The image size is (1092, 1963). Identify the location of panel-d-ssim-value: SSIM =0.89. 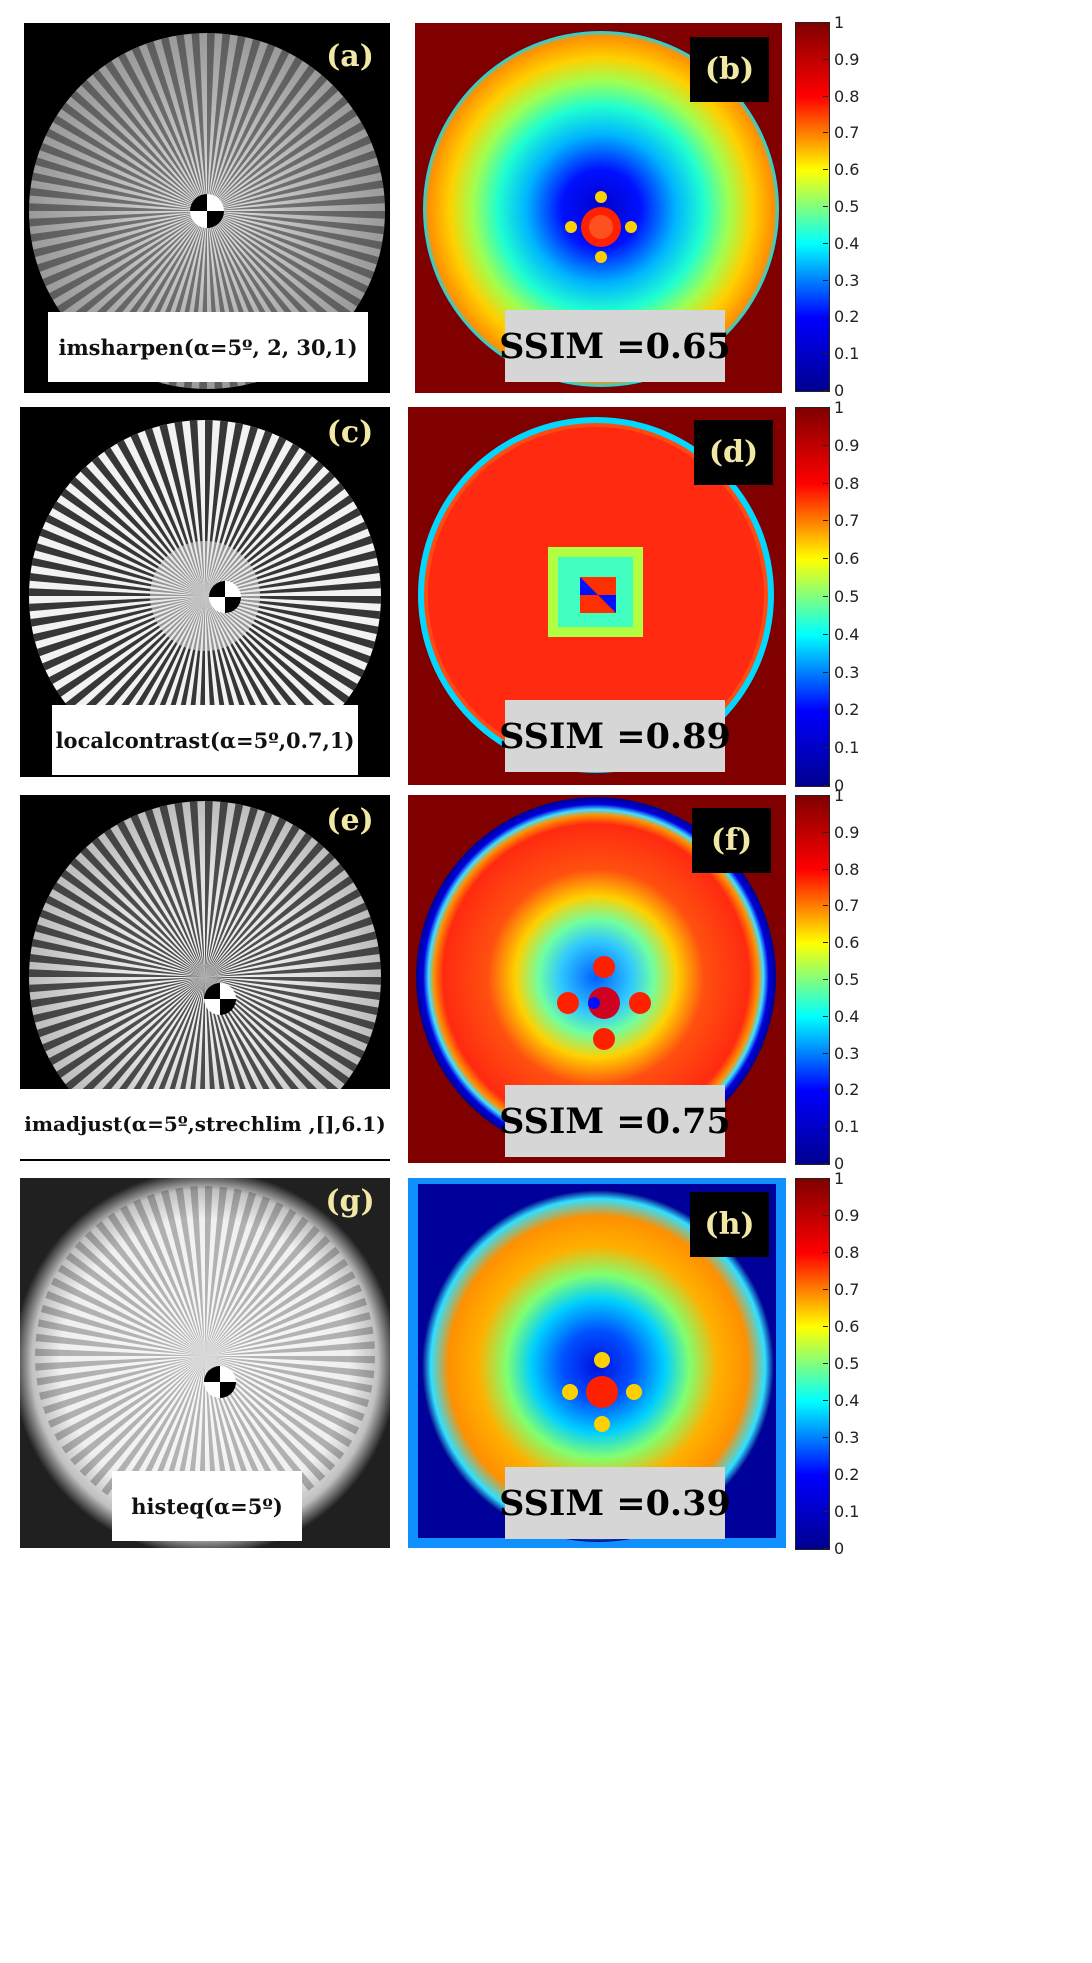
(615, 736).